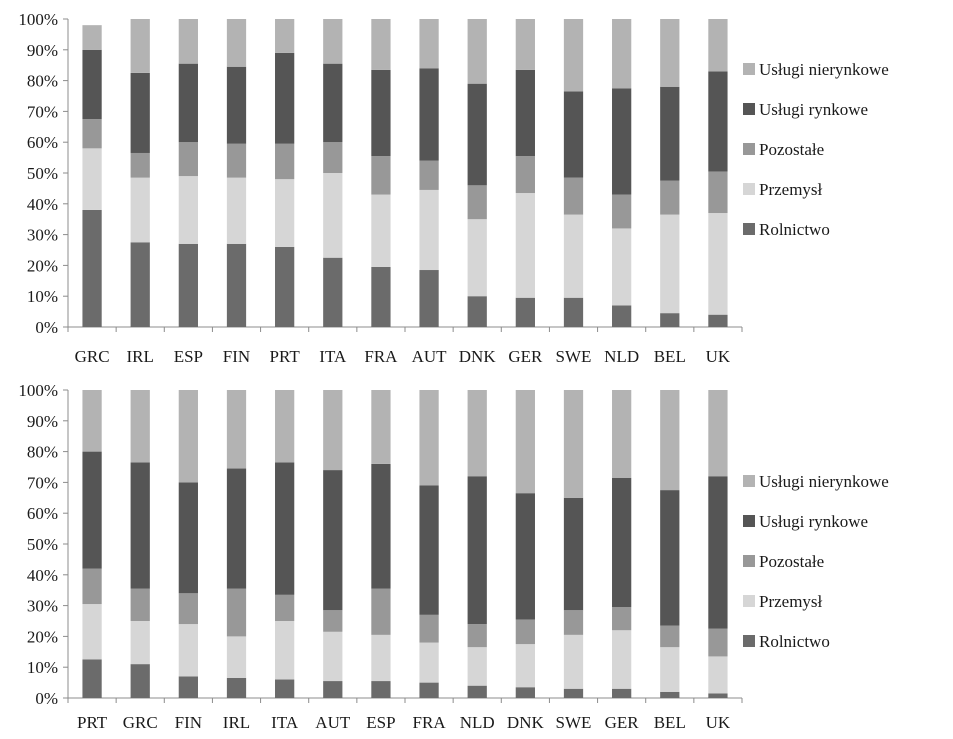 This screenshot has height=739, width=953. Describe the element at coordinates (42, 142) in the screenshot. I see `y-tick-label: 60%` at that location.